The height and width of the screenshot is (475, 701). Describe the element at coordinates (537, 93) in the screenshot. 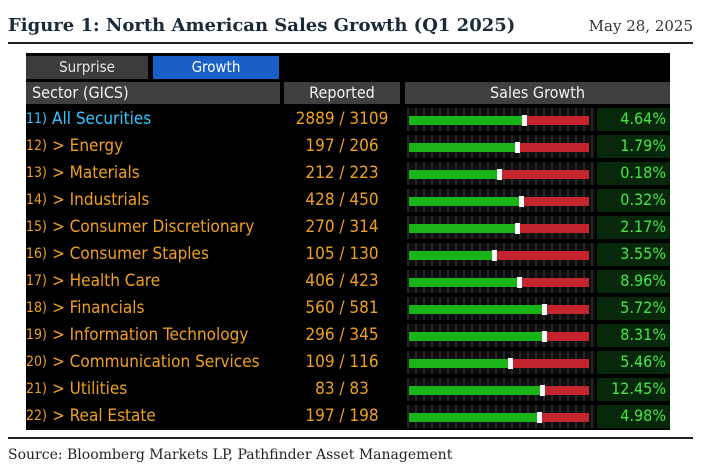

I see `column-header-sales-growth: Sales Growth` at that location.